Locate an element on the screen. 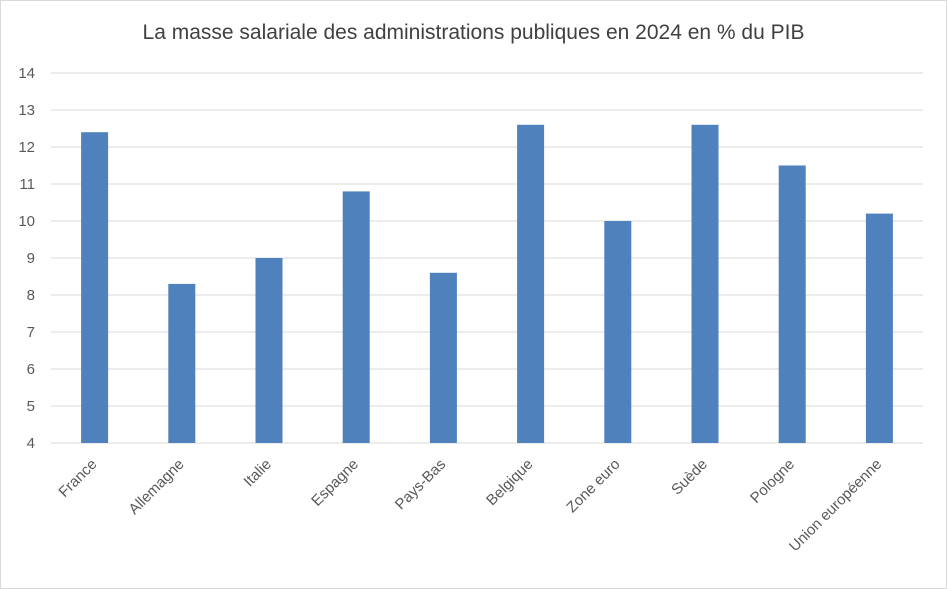 Image resolution: width=947 pixels, height=589 pixels. y-tick-label: 8 is located at coordinates (31, 295).